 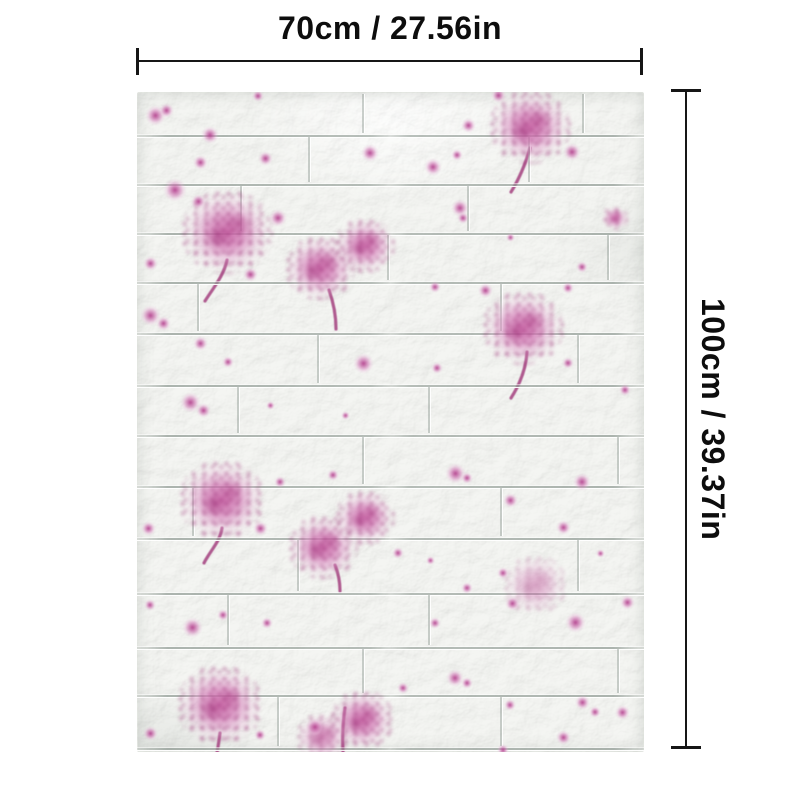 What do you see at coordinates (390, 28) in the screenshot?
I see `width-dimension-label: 70cm / 27.56in` at bounding box center [390, 28].